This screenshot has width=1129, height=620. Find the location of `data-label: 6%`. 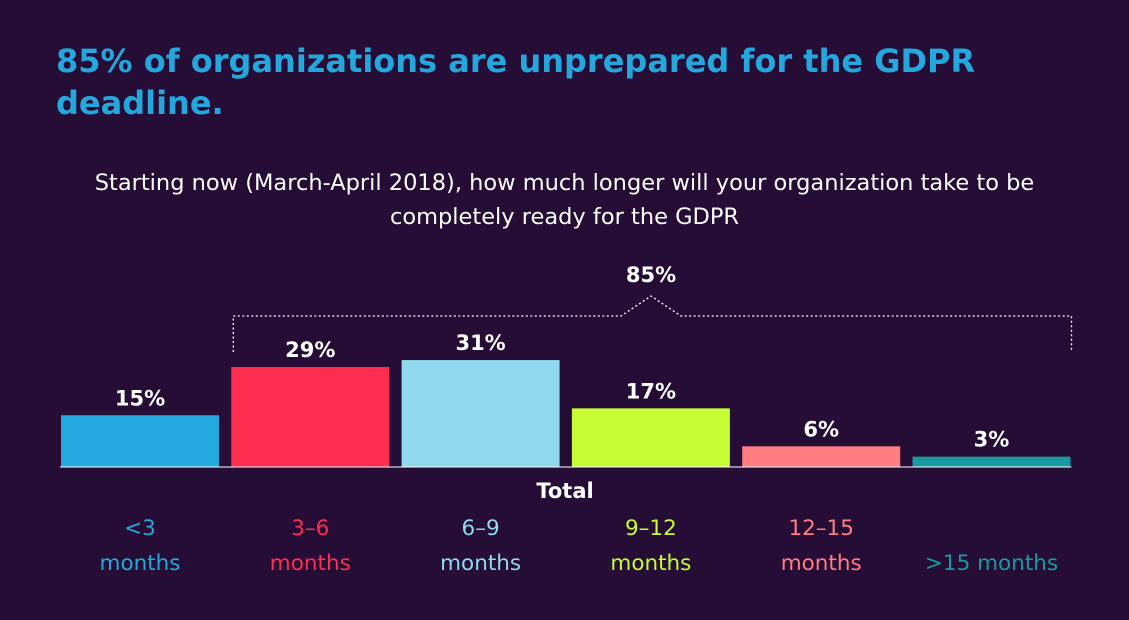

data-label: 6% is located at coordinates (821, 429).